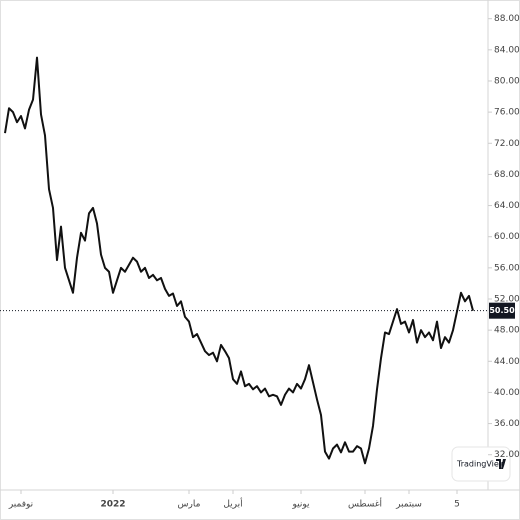 Image resolution: width=520 pixels, height=520 pixels. What do you see at coordinates (507, 299) in the screenshot?
I see `y-tick-label: 52.00` at bounding box center [507, 299].